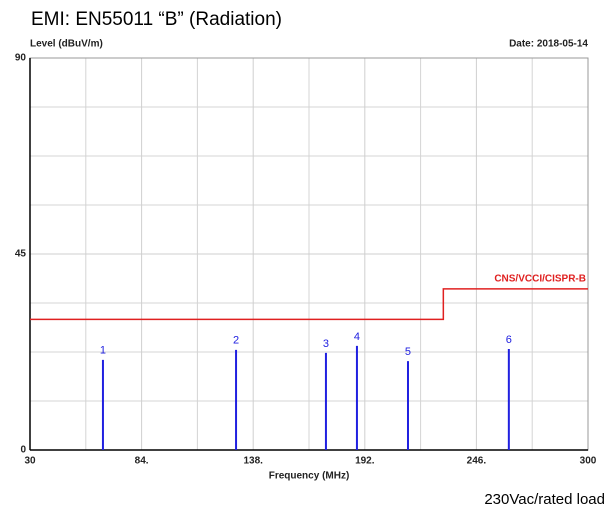 Image resolution: width=613 pixels, height=515 pixels. I want to click on x-axis-label: Frequency (MHz), so click(309, 476).